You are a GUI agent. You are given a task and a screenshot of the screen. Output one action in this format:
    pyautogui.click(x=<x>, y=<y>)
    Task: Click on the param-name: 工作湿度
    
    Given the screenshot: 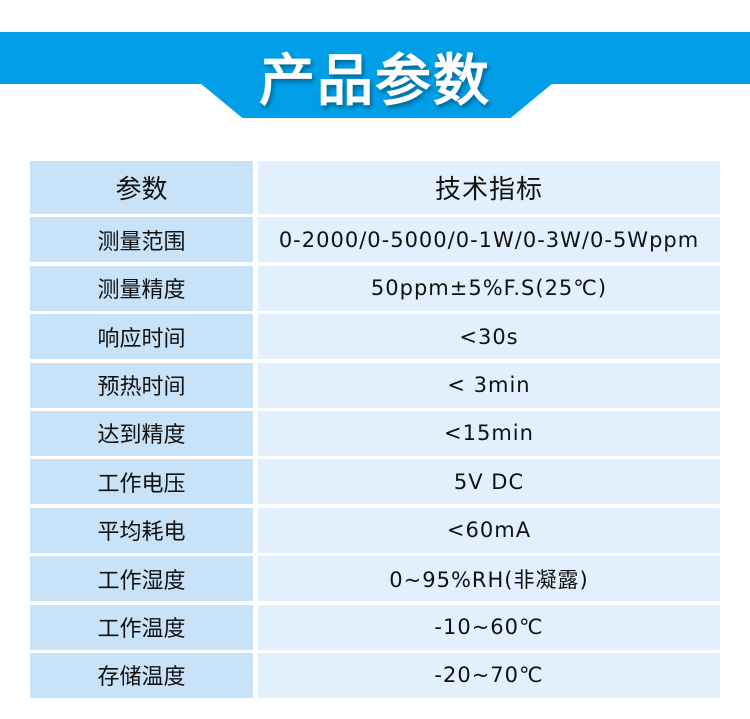 What is the action you would take?
    pyautogui.click(x=141, y=579)
    